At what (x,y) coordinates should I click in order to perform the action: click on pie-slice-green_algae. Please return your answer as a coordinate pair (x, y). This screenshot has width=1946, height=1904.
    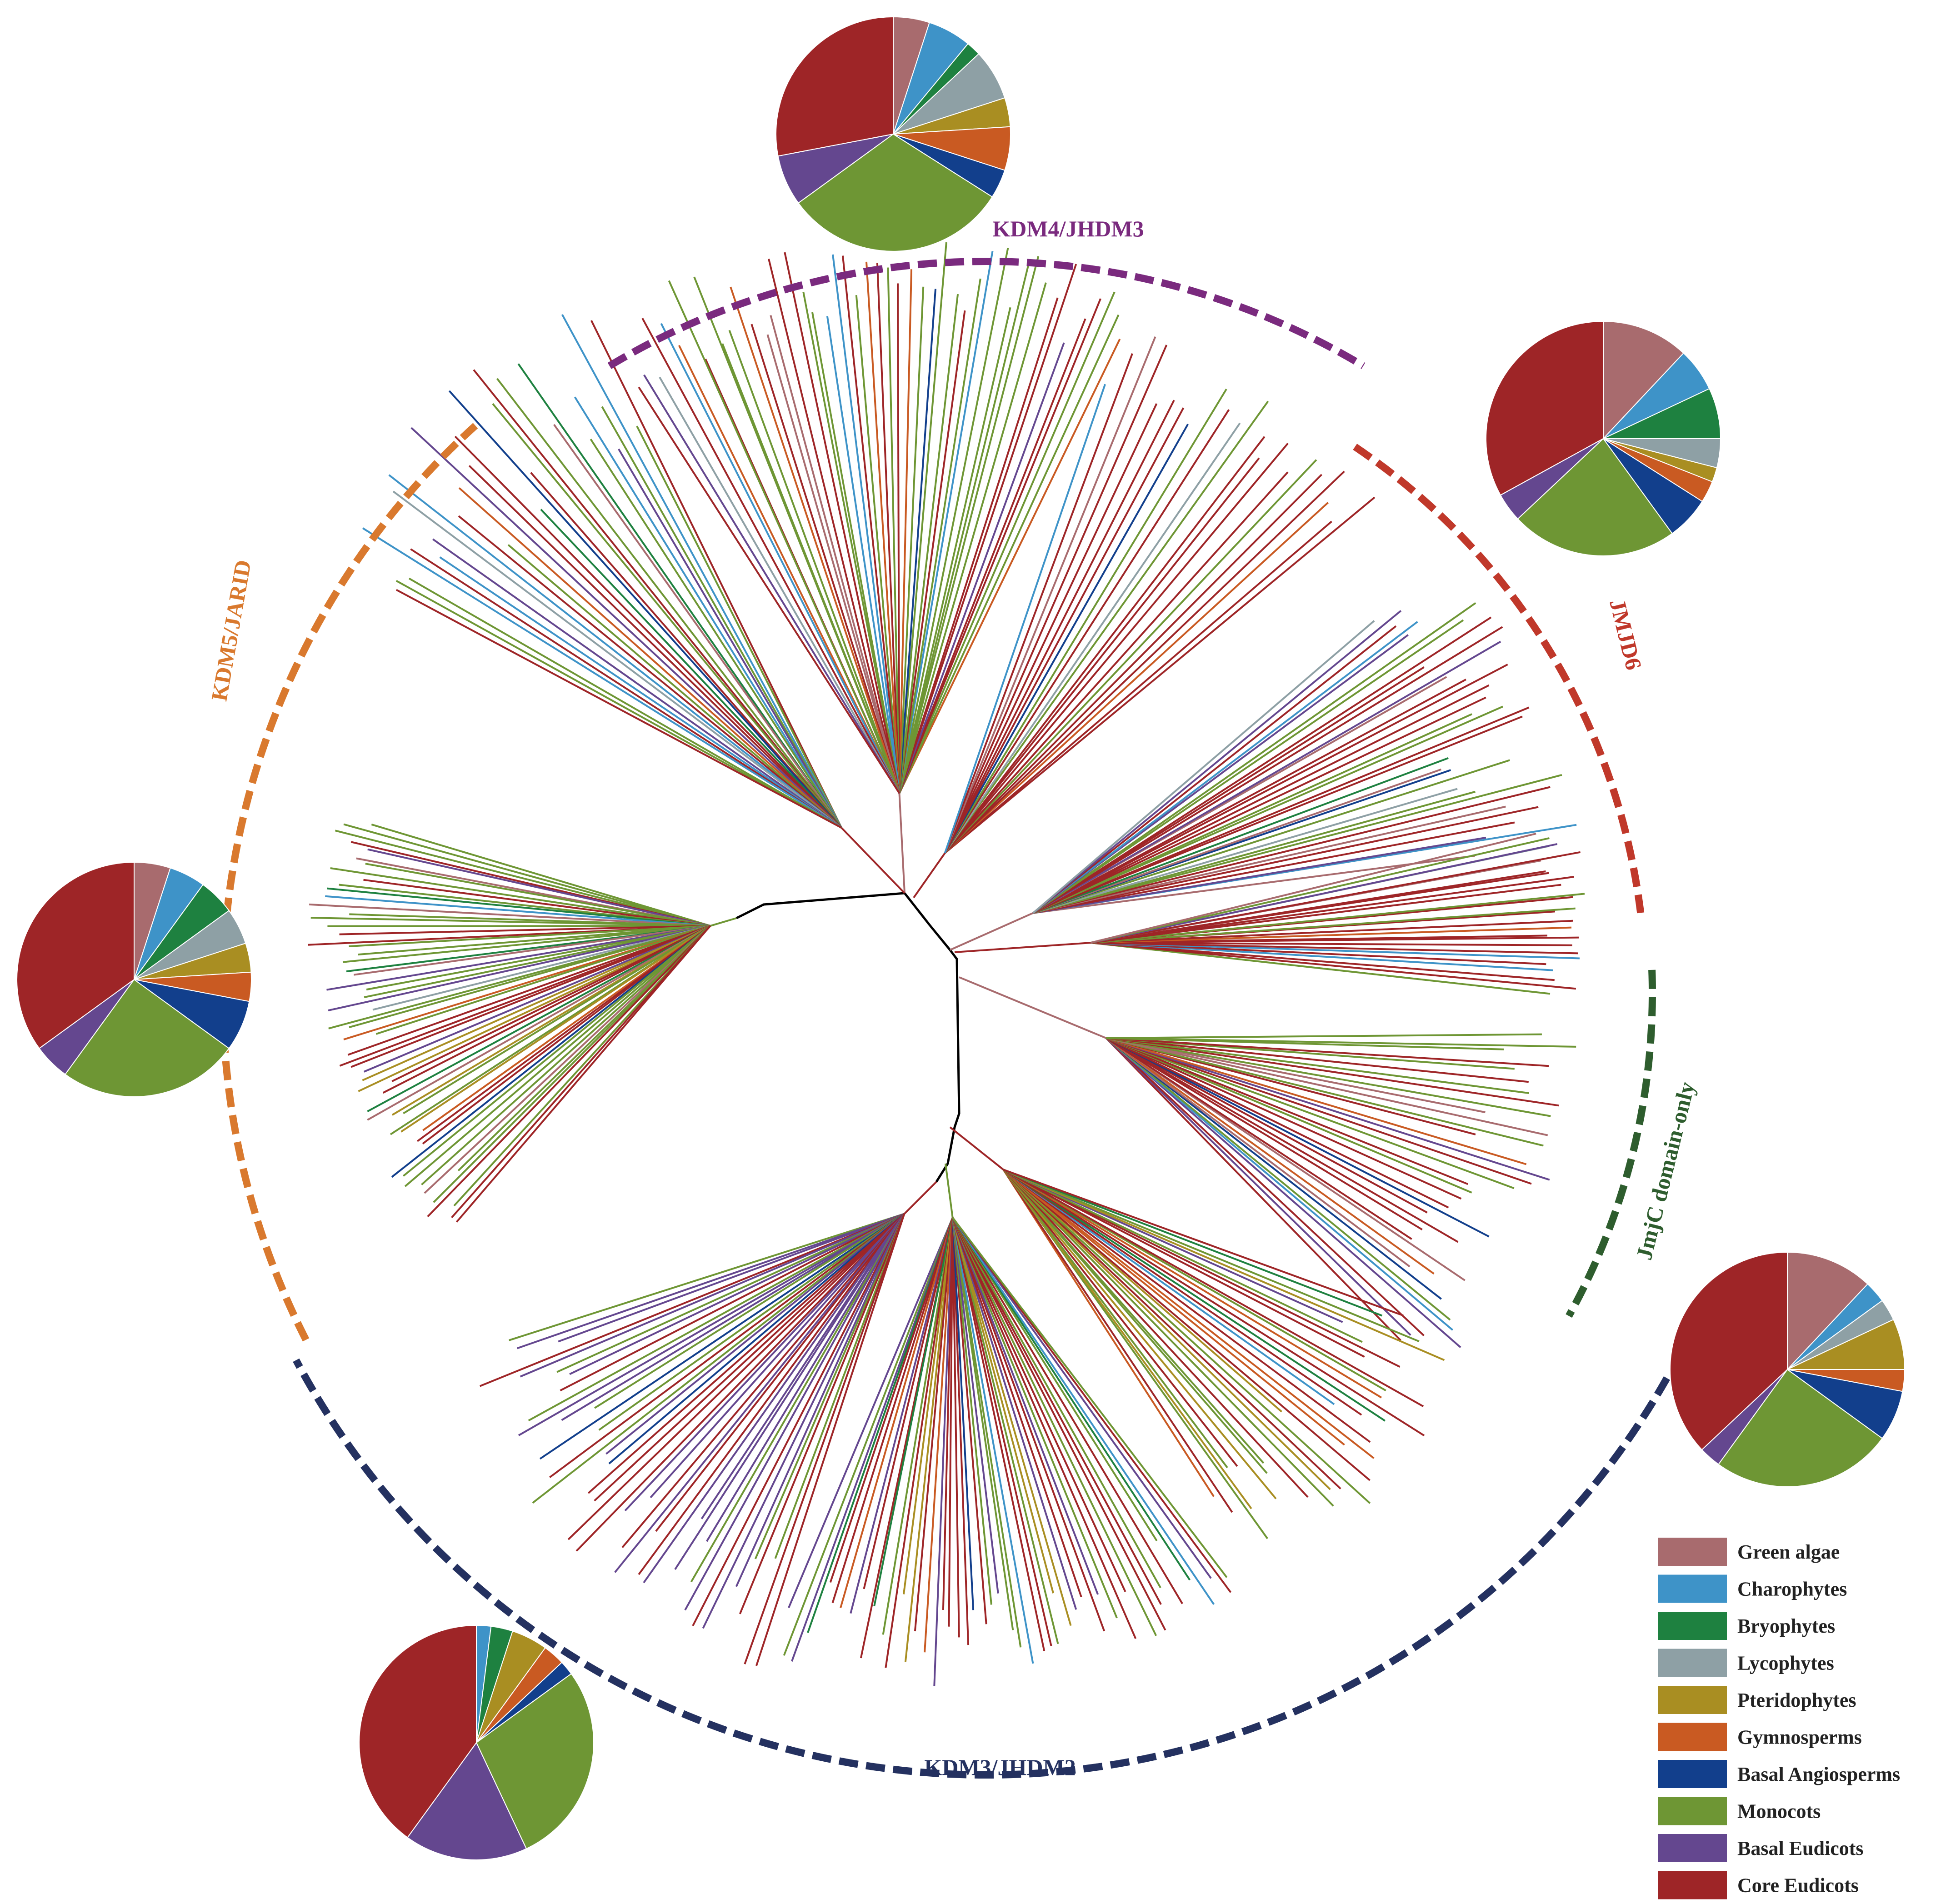
    Looking at the image, I should click on (1644, 380).